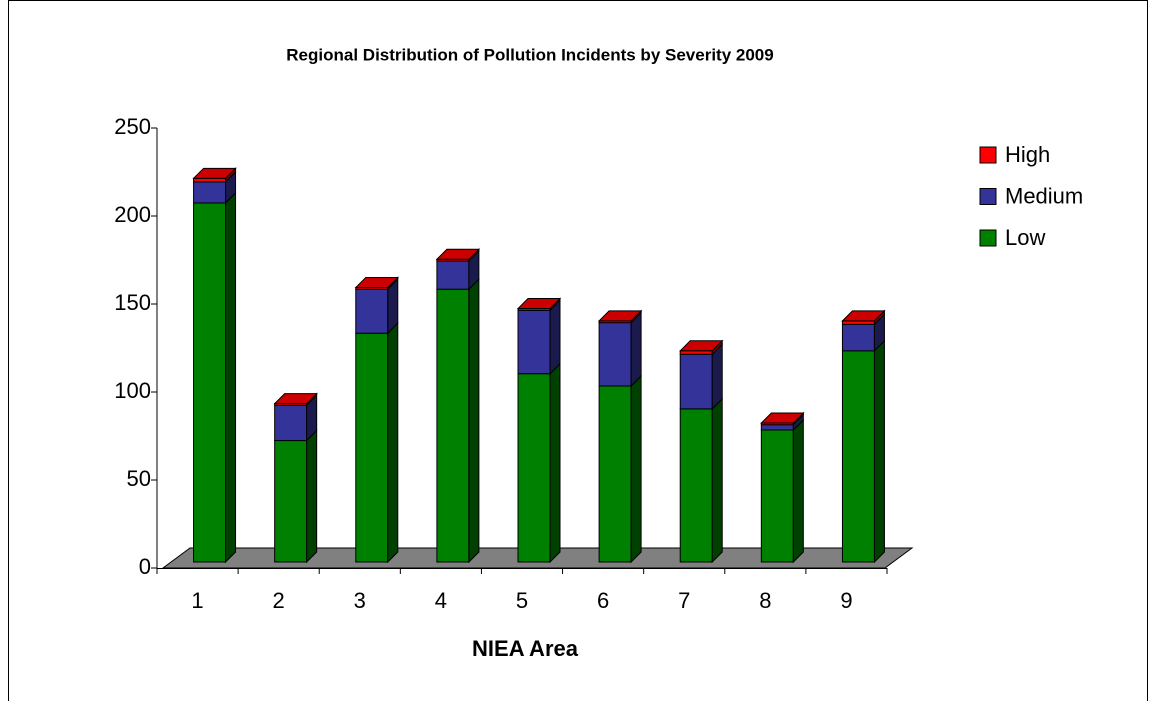 This screenshot has height=701, width=1154. I want to click on y-tick-label: 250, so click(132, 126).